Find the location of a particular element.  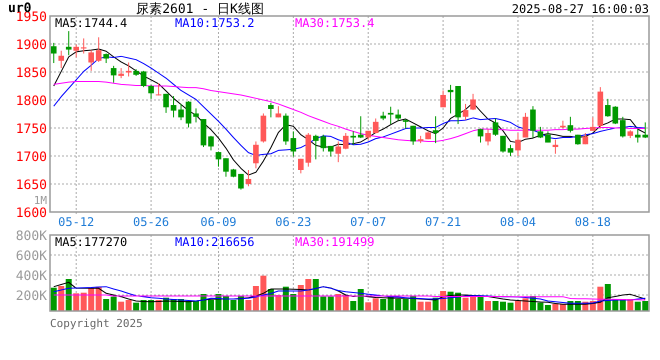

x-tick-label: 05-26 is located at coordinates (151, 222).